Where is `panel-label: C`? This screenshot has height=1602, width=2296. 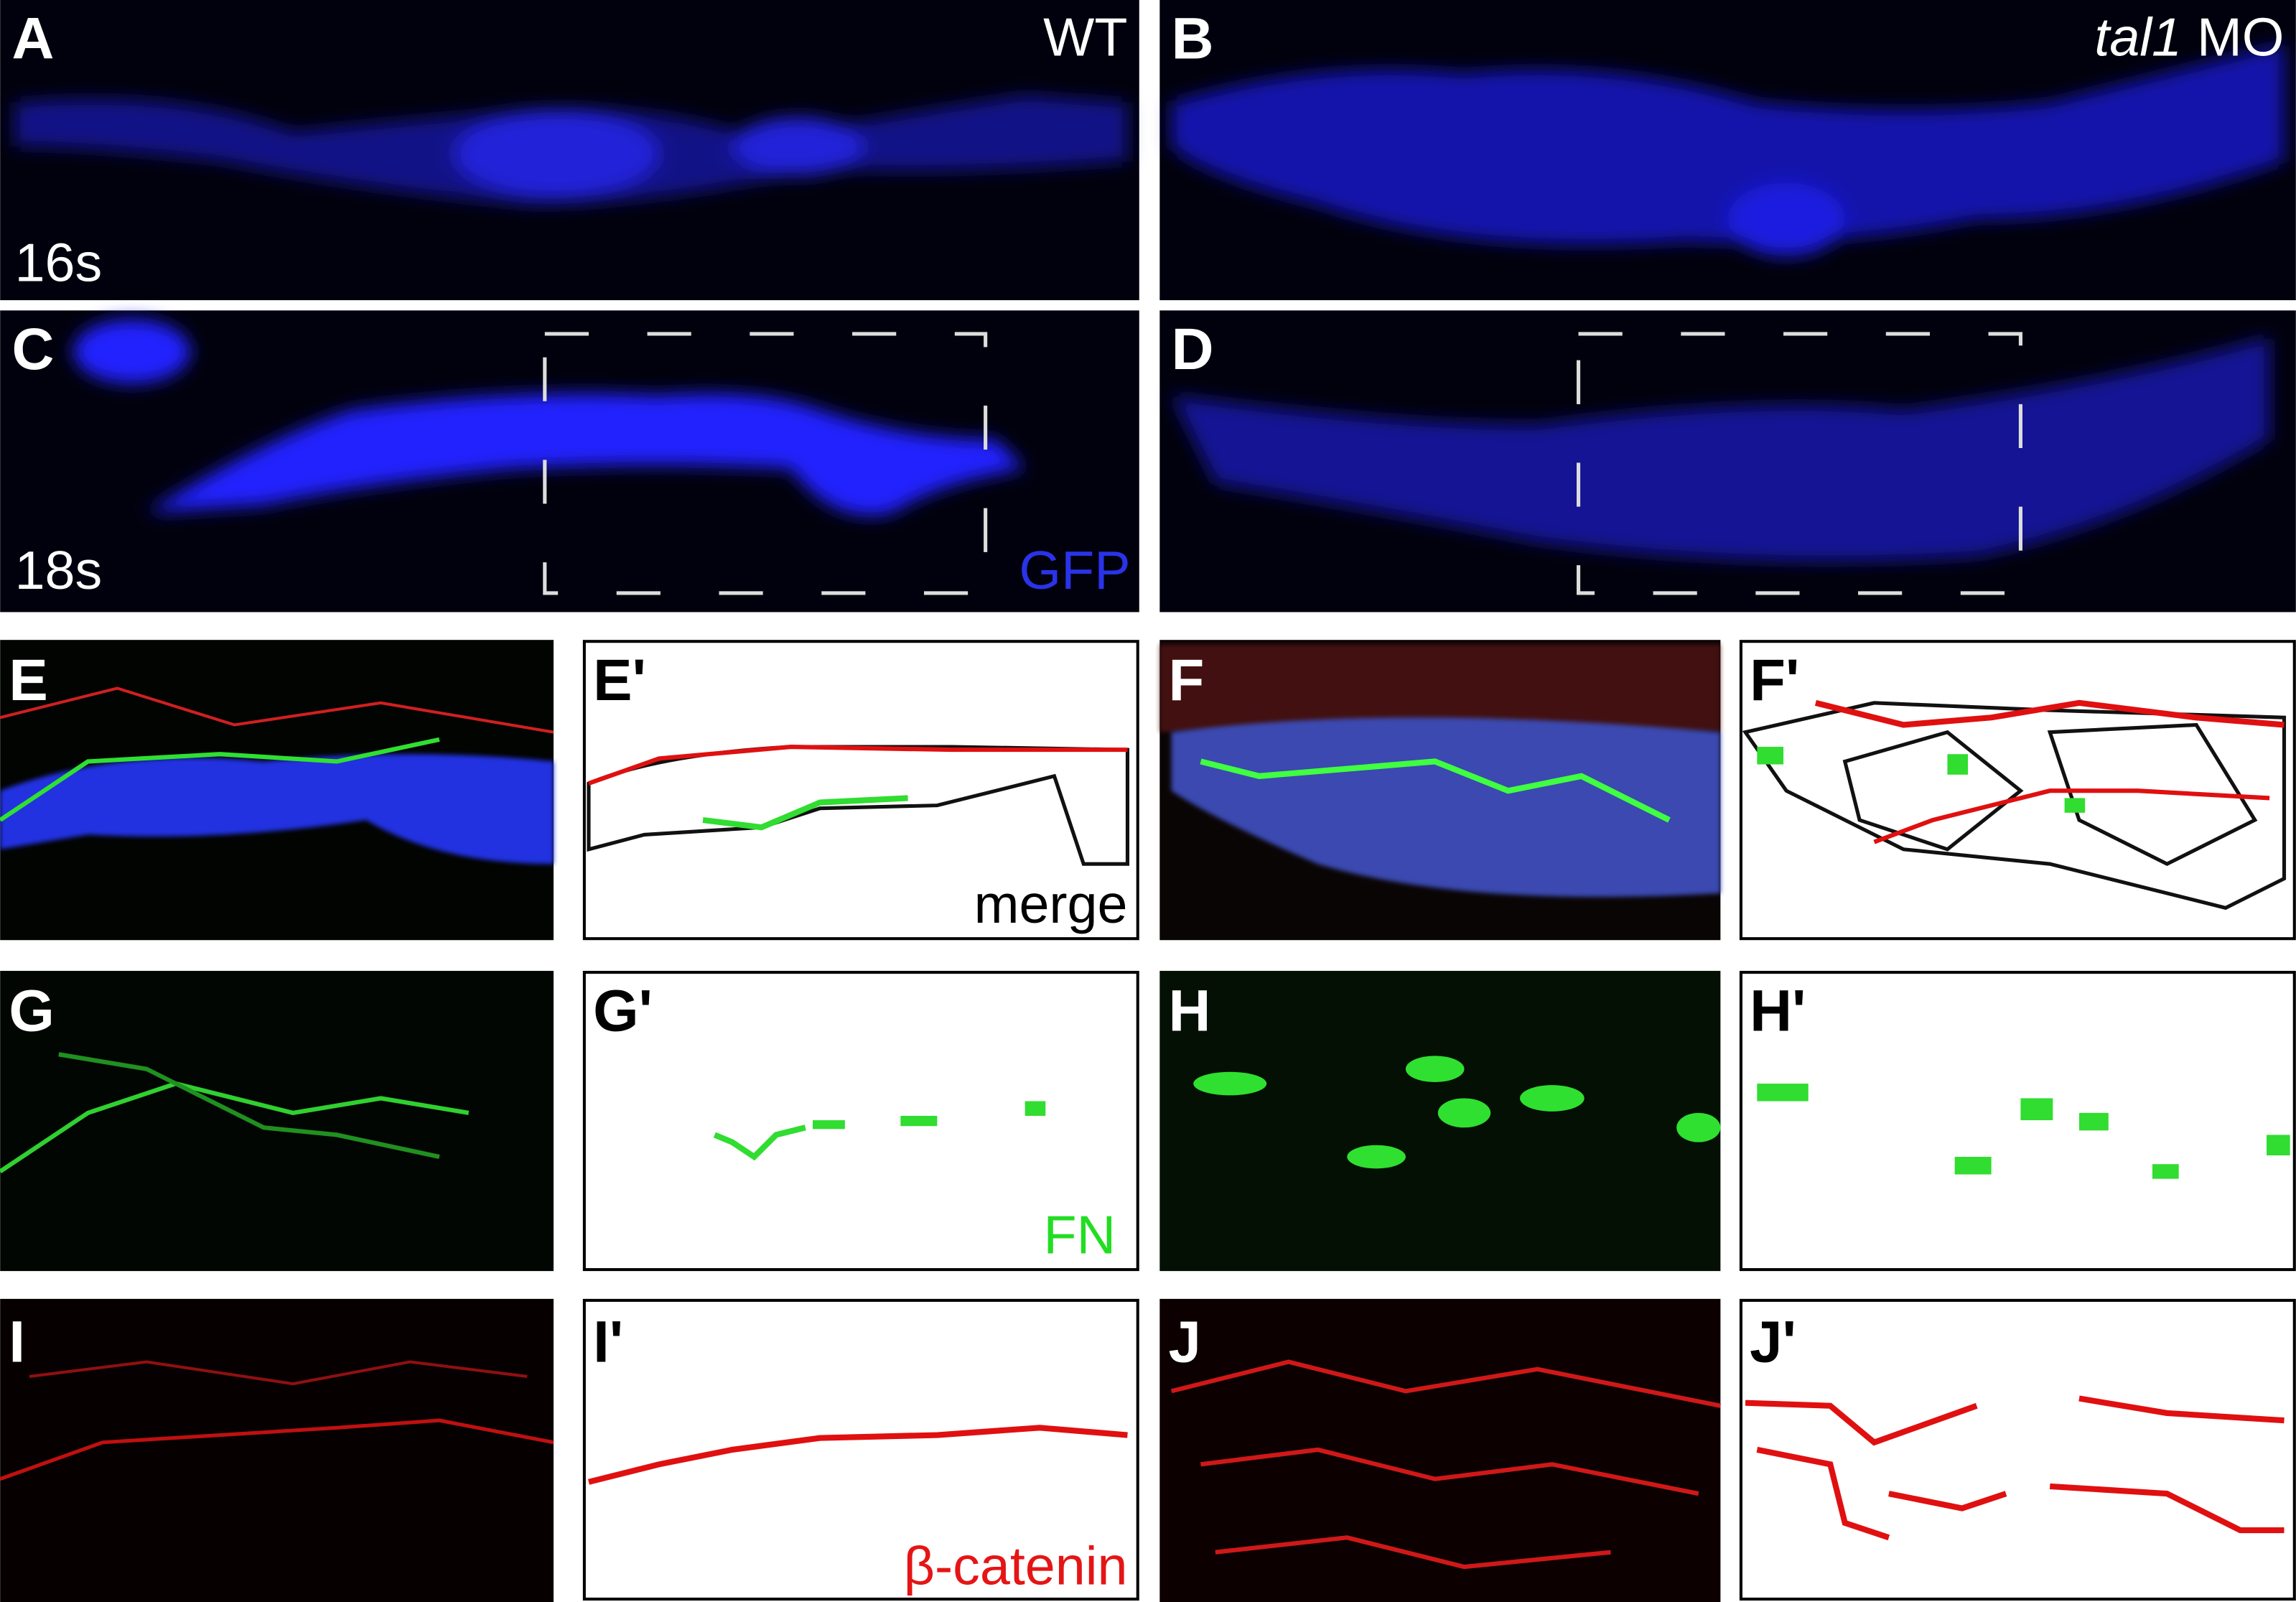
panel-label: C is located at coordinates (32, 349).